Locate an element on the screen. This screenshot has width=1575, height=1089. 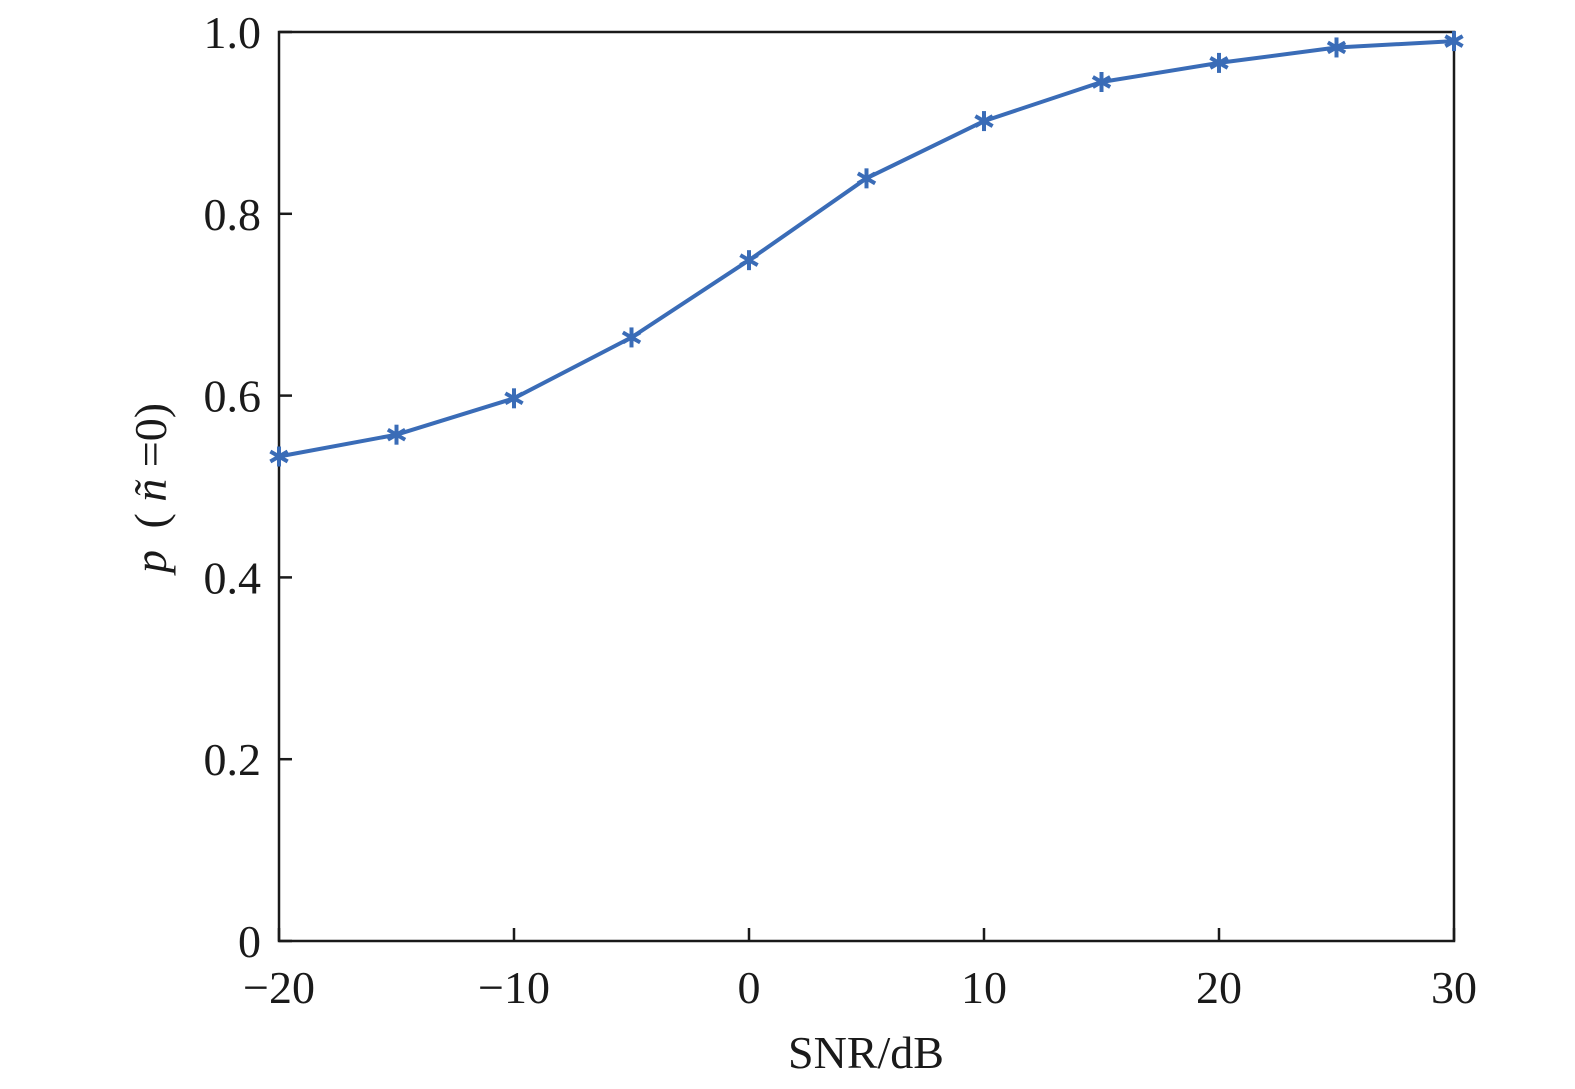
x-tick-label: 10 is located at coordinates (984, 987).